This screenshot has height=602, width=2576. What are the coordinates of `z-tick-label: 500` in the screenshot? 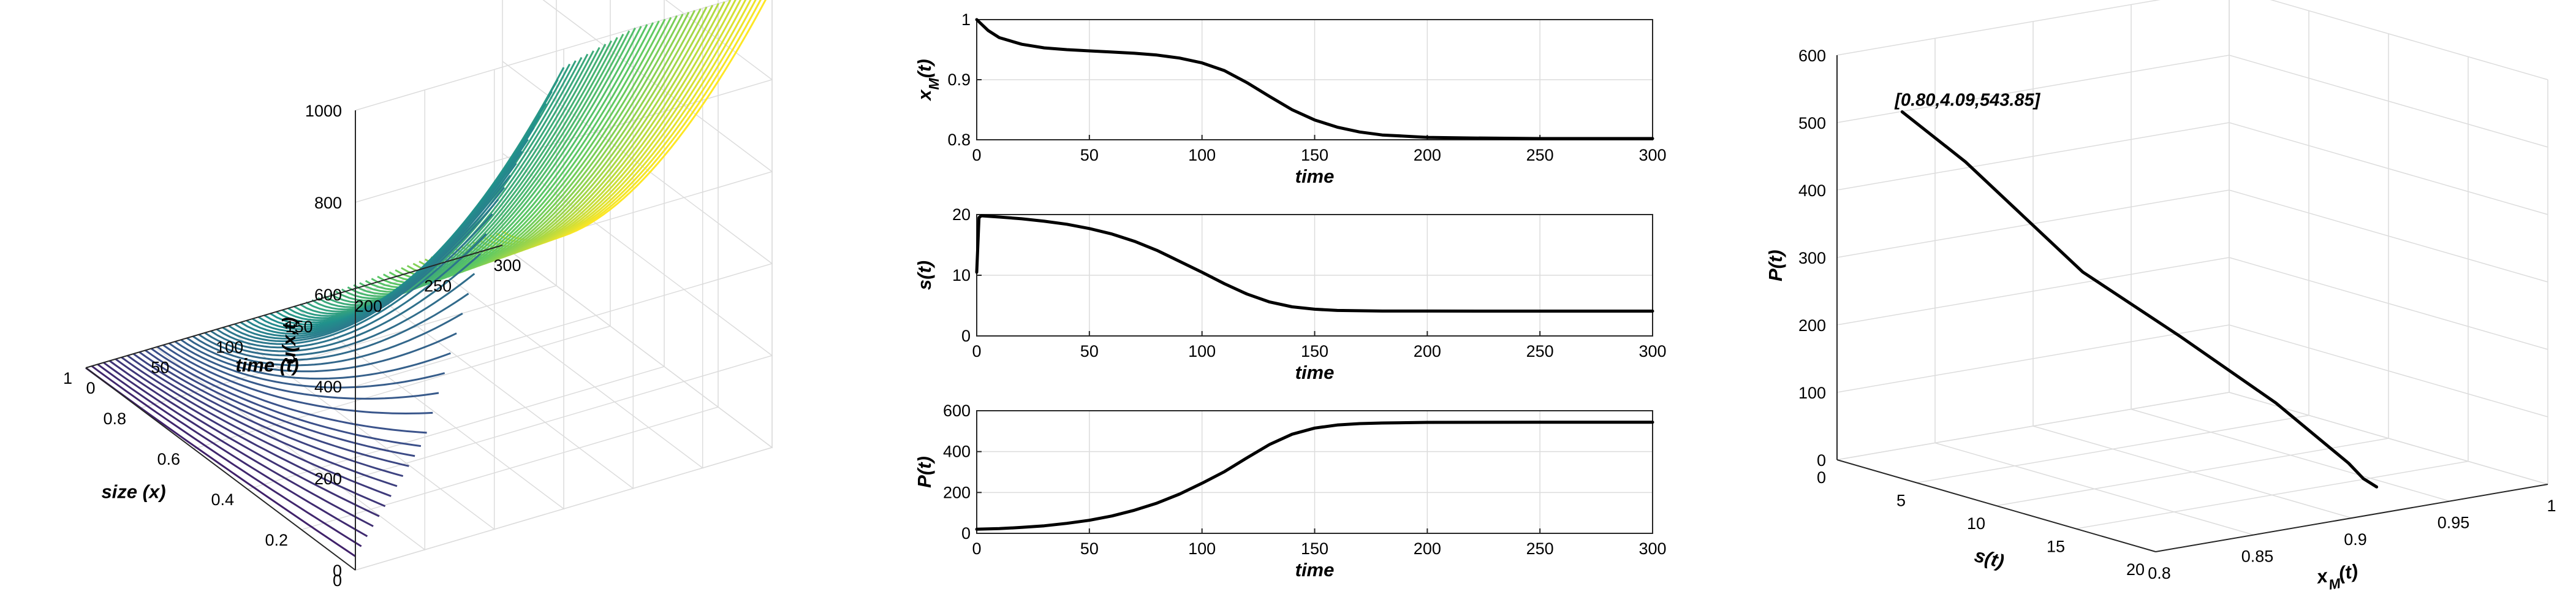 It's located at (1812, 123).